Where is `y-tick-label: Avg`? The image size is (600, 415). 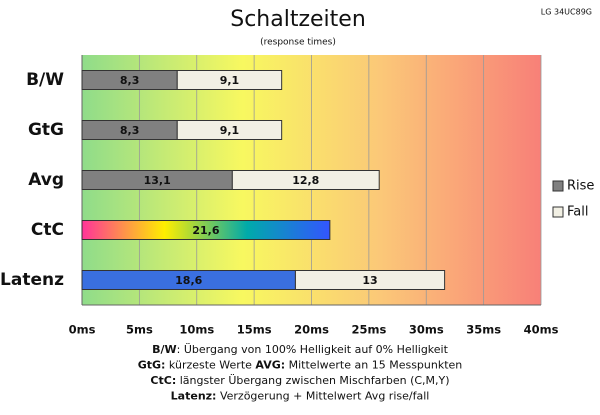 y-tick-label: Avg is located at coordinates (46, 180).